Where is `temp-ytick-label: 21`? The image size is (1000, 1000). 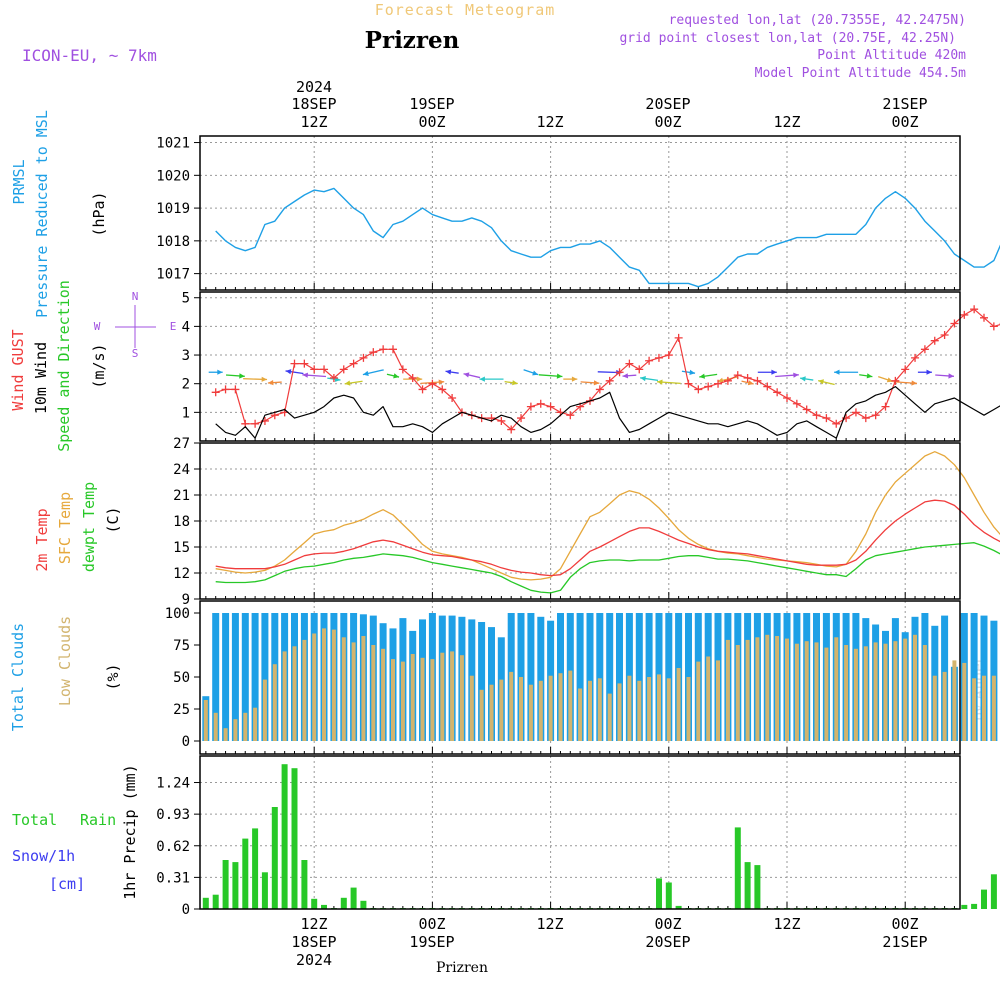
temp-ytick-label: 21 is located at coordinates (181, 496).